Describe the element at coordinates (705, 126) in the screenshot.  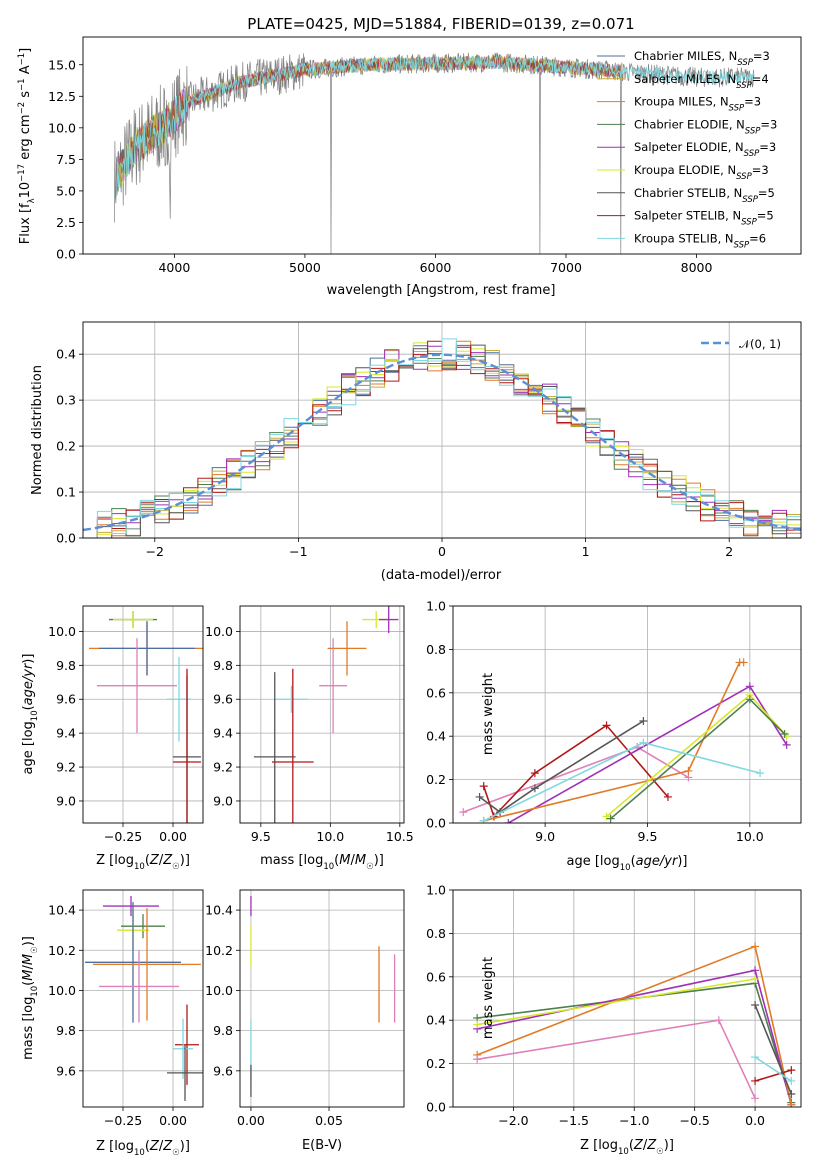
I see `legend-label: Chabrier ELODIE, NSSP=3` at that location.